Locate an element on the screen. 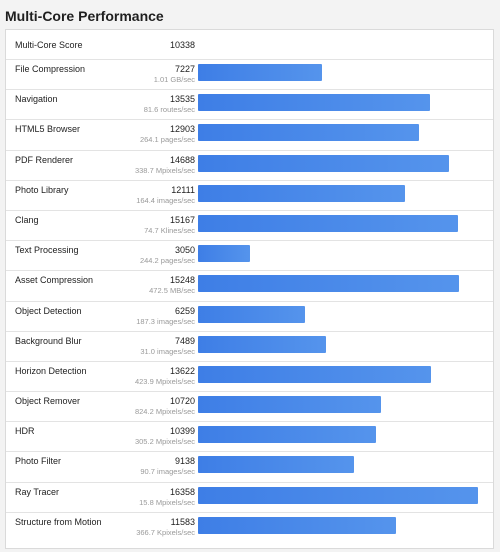 The image size is (500, 552). benchmark-rate: 1.01 GB/sec is located at coordinates (174, 79).